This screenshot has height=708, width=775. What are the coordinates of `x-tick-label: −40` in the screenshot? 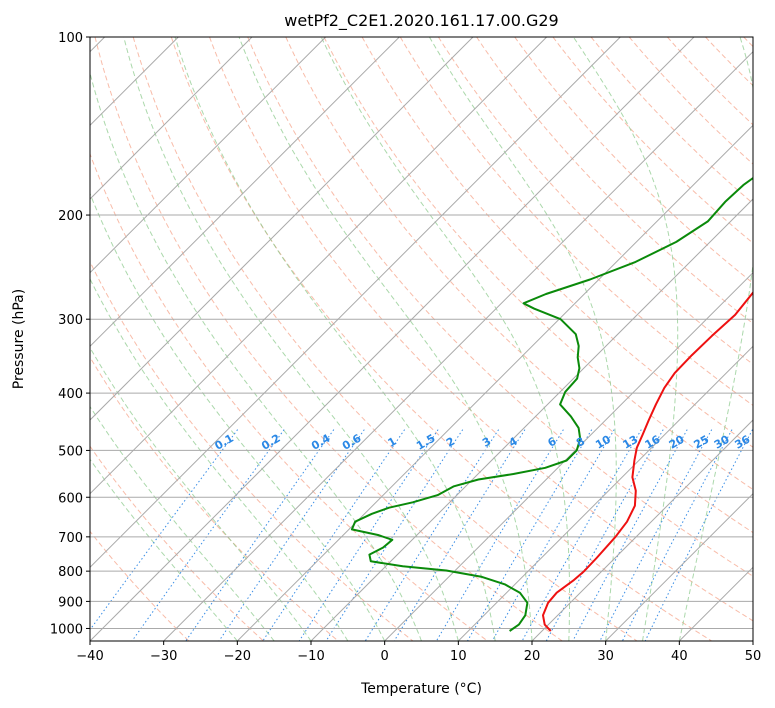 It's located at (89, 656).